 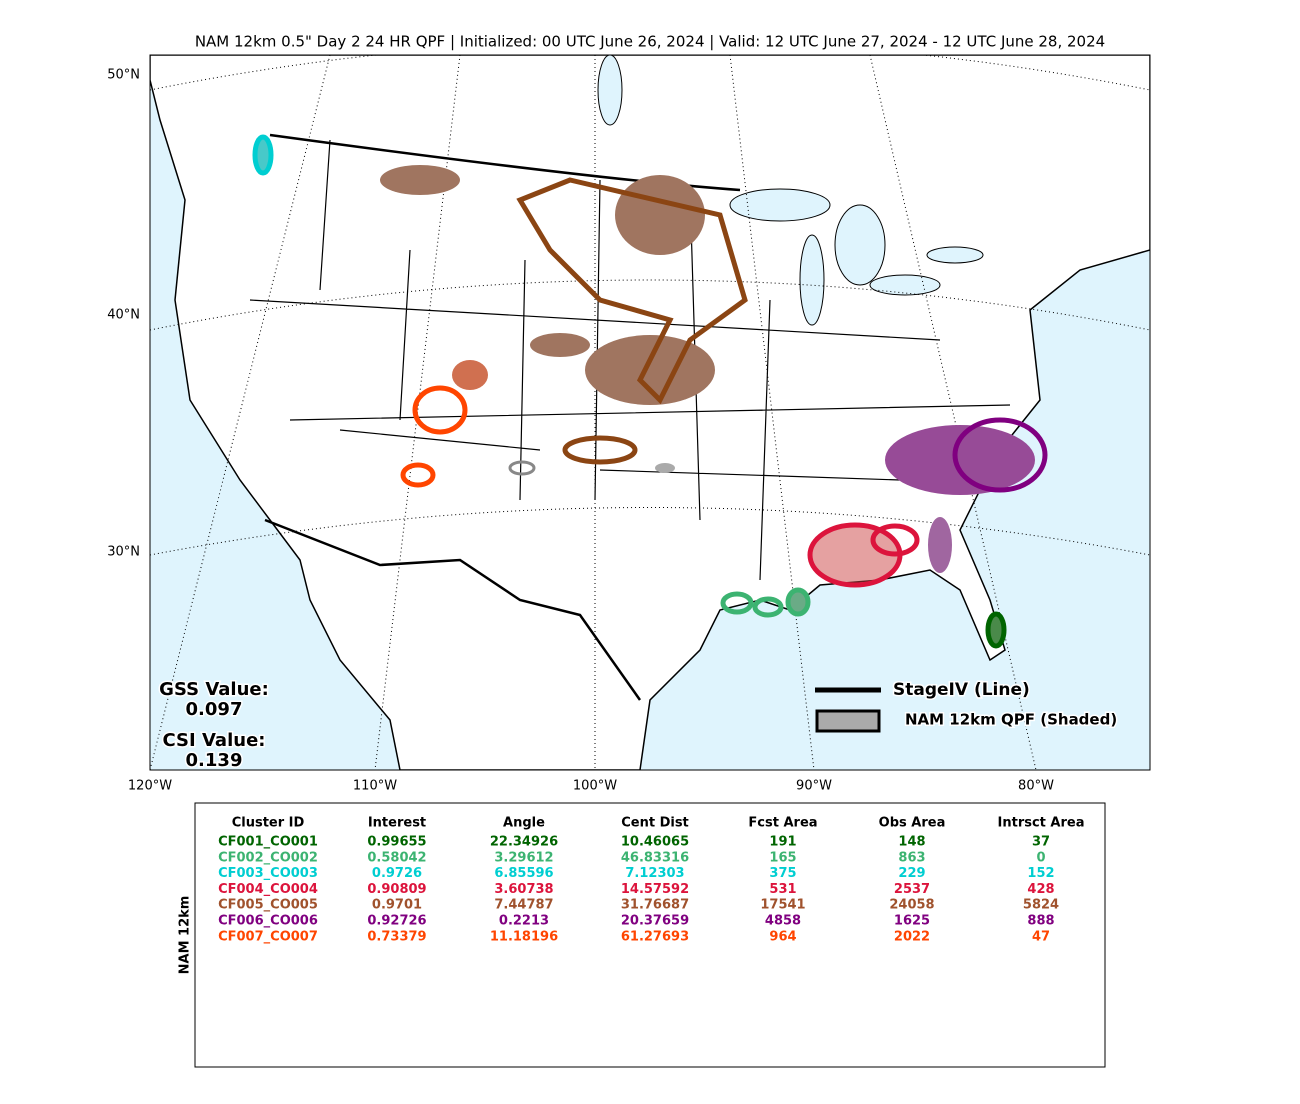 I want to click on table-cell: 0.92726, so click(x=396, y=921).